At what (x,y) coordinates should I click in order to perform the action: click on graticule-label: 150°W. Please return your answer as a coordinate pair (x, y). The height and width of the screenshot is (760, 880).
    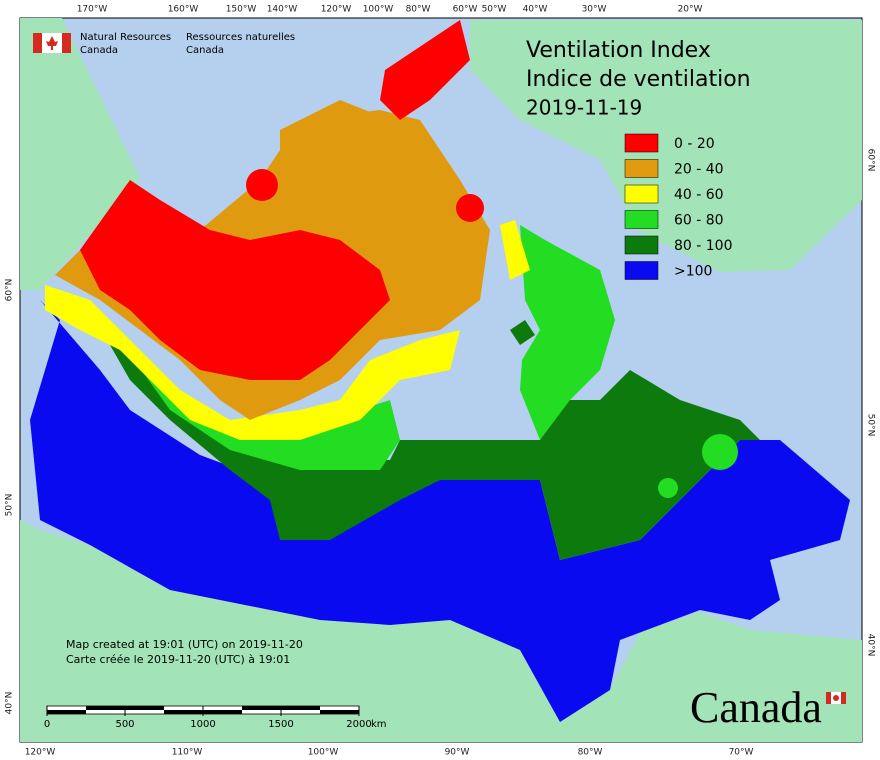
    Looking at the image, I should click on (241, 10).